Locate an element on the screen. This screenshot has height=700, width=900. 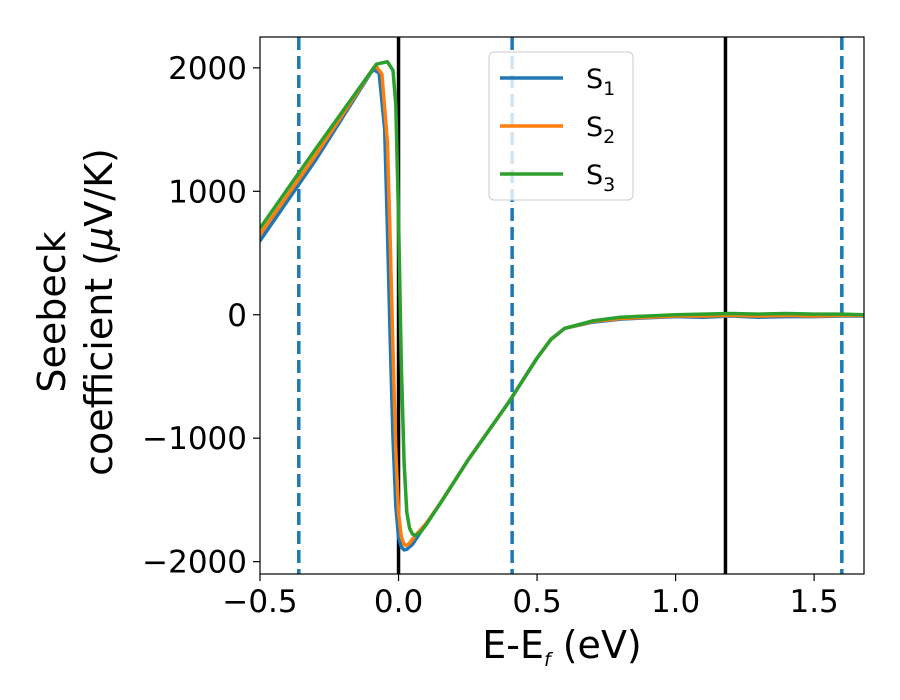
x-axis-label-unit: (eV) is located at coordinates (596, 645).